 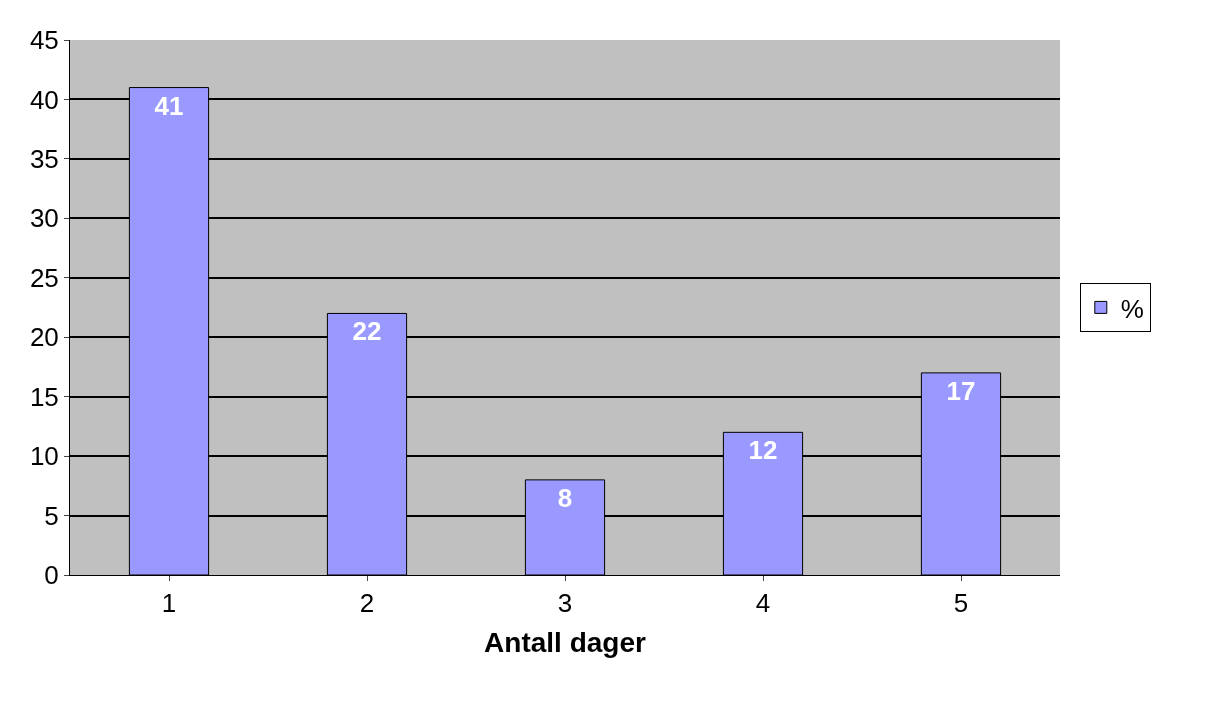 What do you see at coordinates (44, 396) in the screenshot?
I see `y-tick-label: 15` at bounding box center [44, 396].